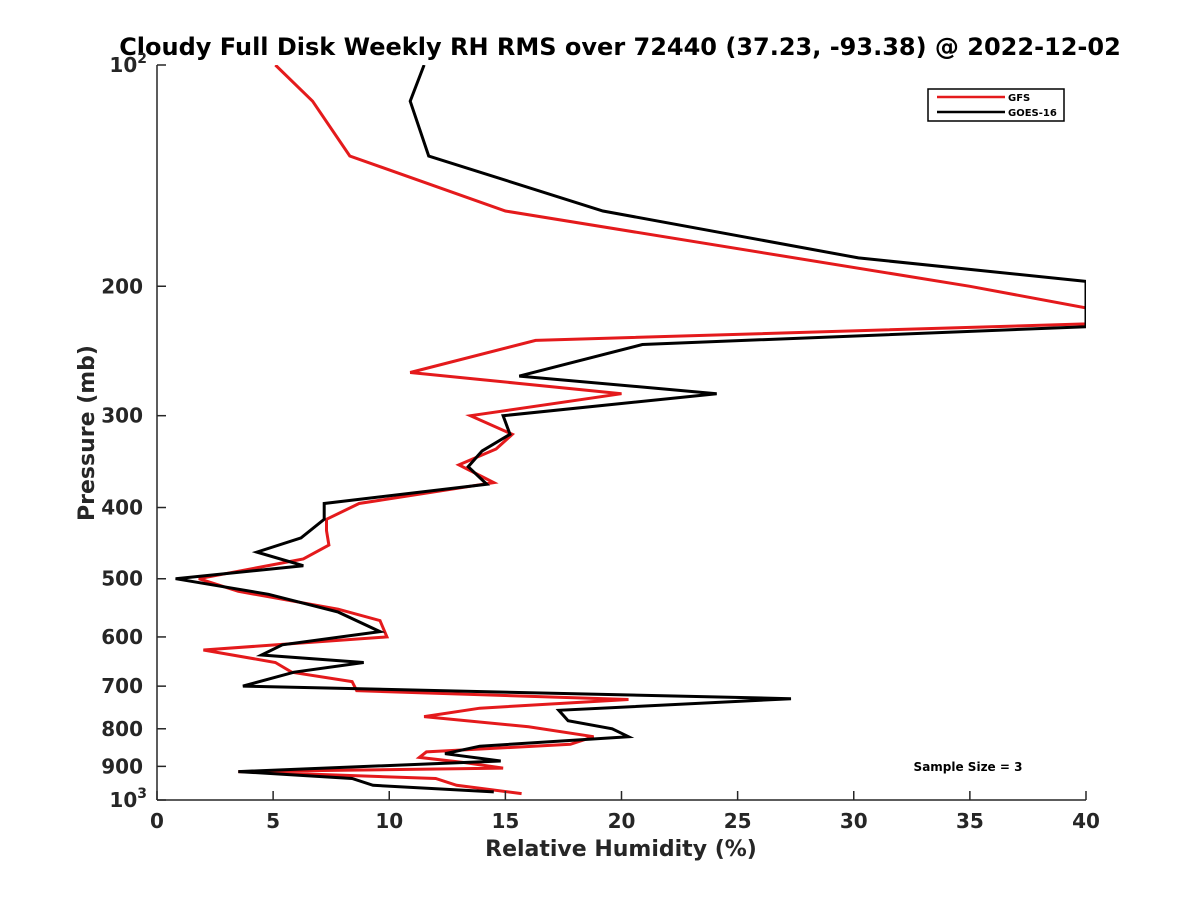 Image resolution: width=1200 pixels, height=900 pixels. Describe the element at coordinates (122, 637) in the screenshot. I see `y-tick-label: 600` at that location.